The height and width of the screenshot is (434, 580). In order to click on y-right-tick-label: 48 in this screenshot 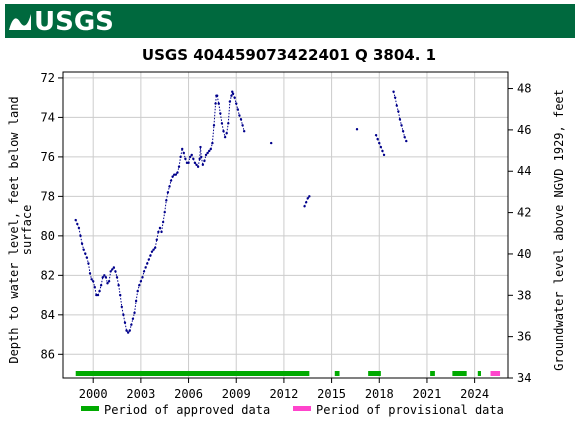, I will do `click(524, 89)`.